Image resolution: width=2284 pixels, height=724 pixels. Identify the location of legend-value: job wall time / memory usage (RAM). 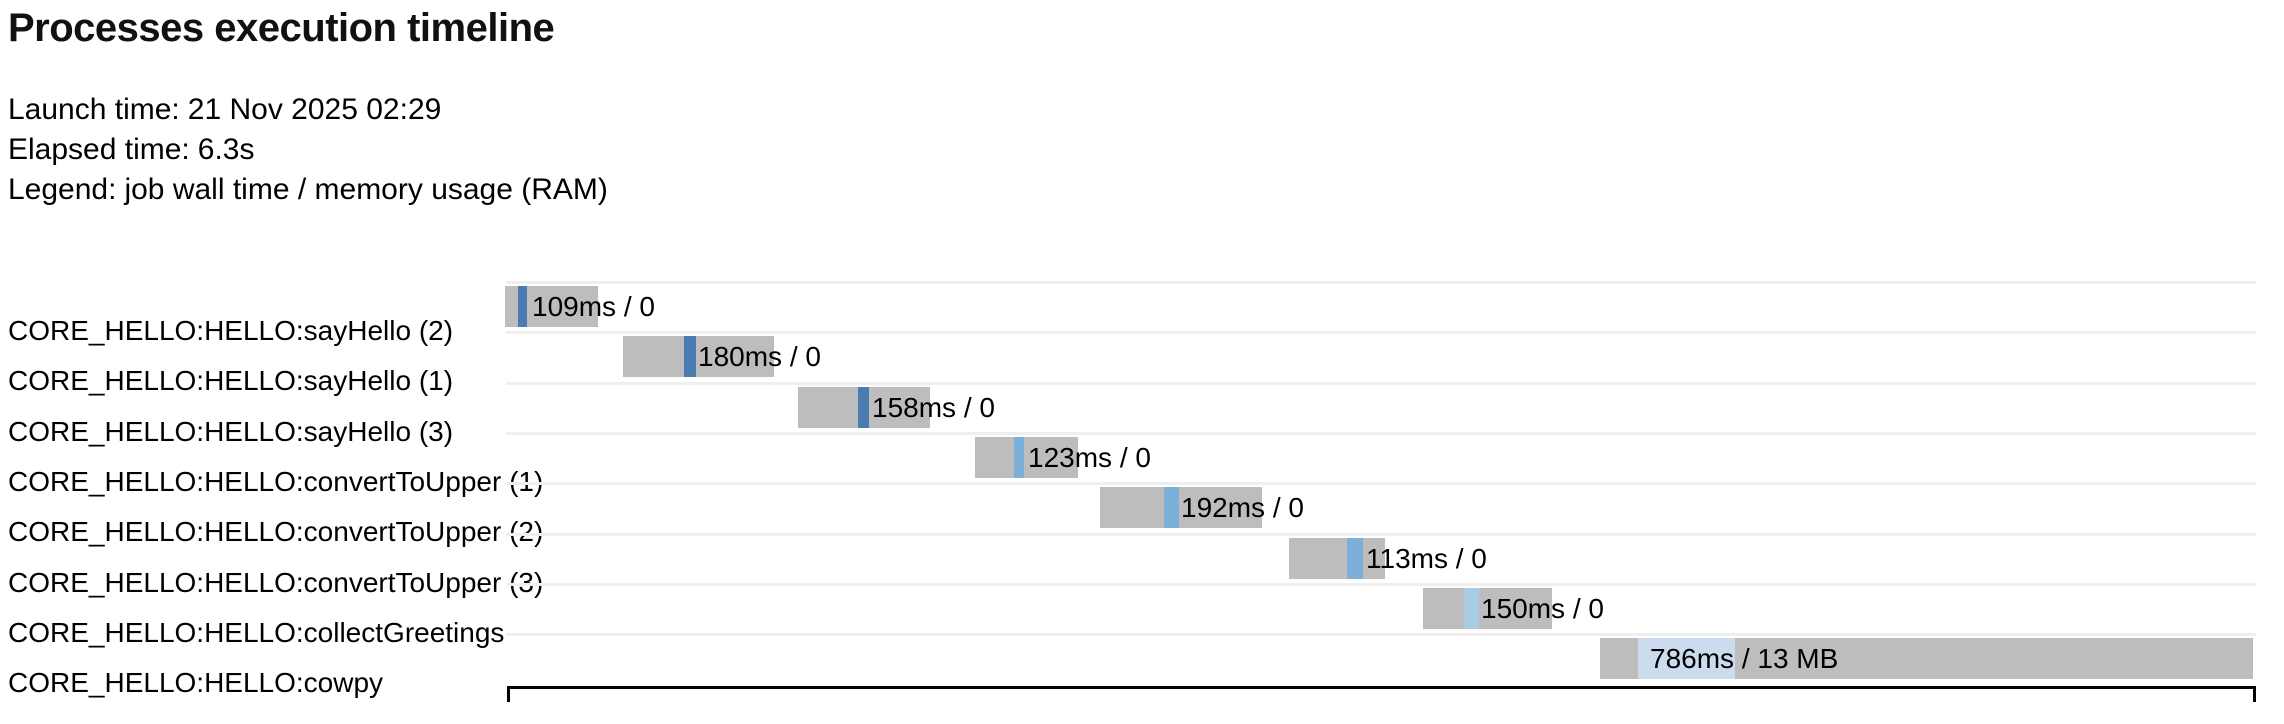
(366, 189).